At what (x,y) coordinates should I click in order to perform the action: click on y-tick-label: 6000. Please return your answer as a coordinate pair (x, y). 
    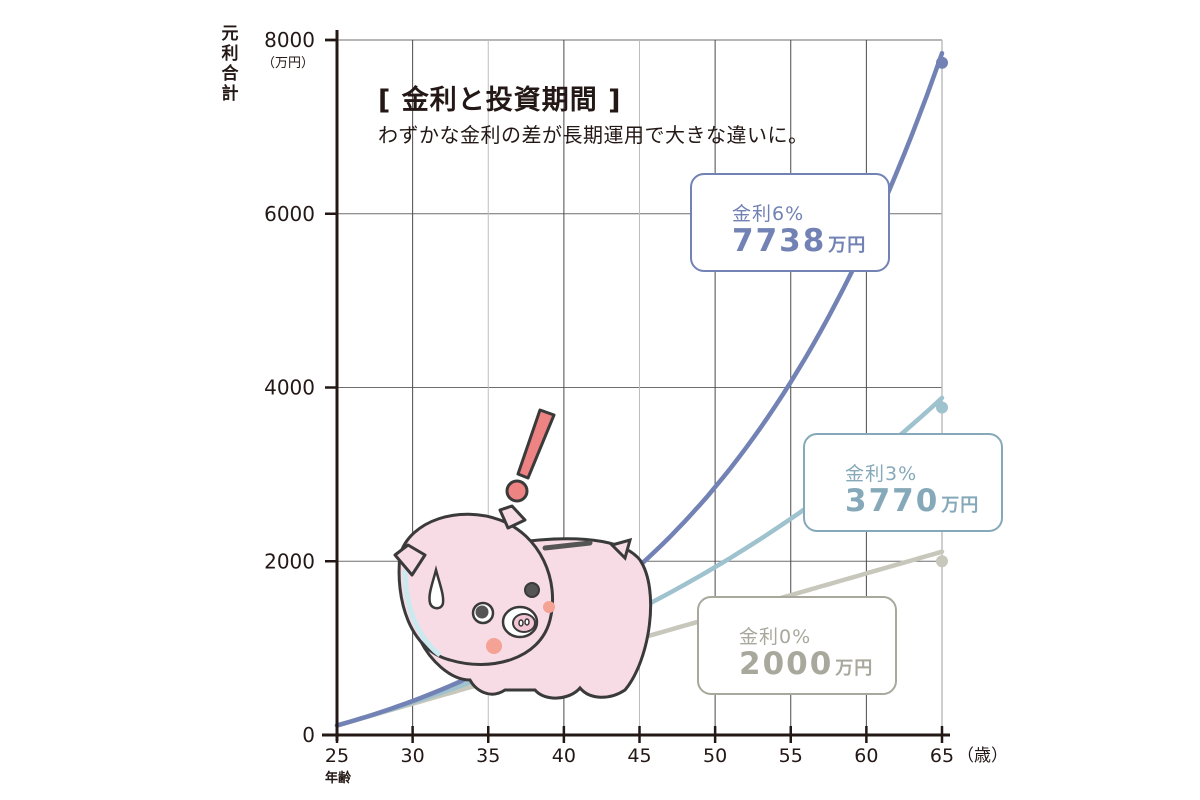
    Looking at the image, I should click on (289, 214).